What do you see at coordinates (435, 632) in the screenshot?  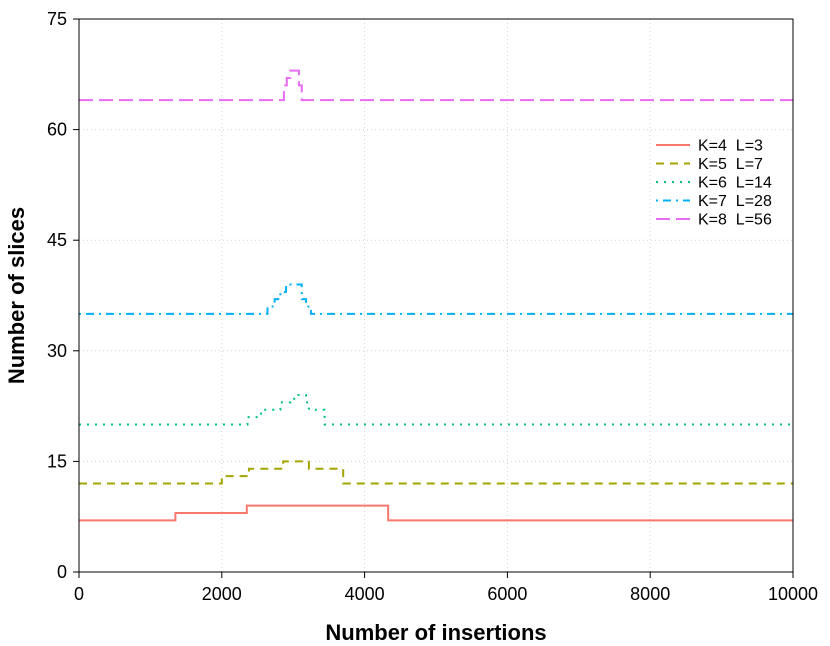 I see `x-axis-title: Number of insertions` at bounding box center [435, 632].